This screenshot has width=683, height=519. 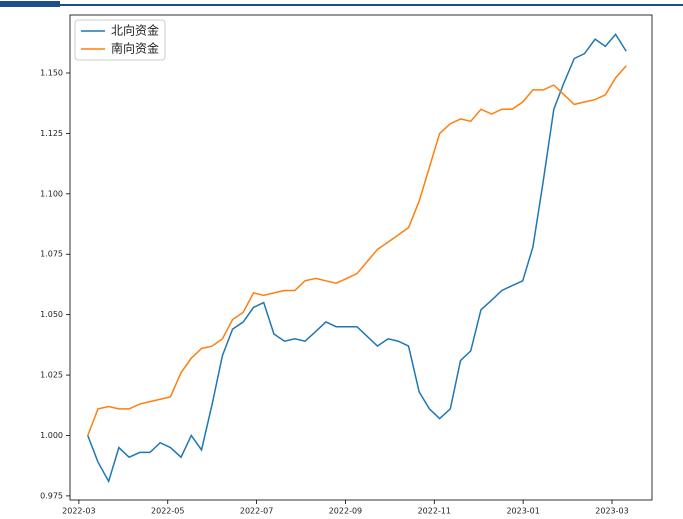 I want to click on x-tick-label: 2023-01, so click(x=522, y=511).